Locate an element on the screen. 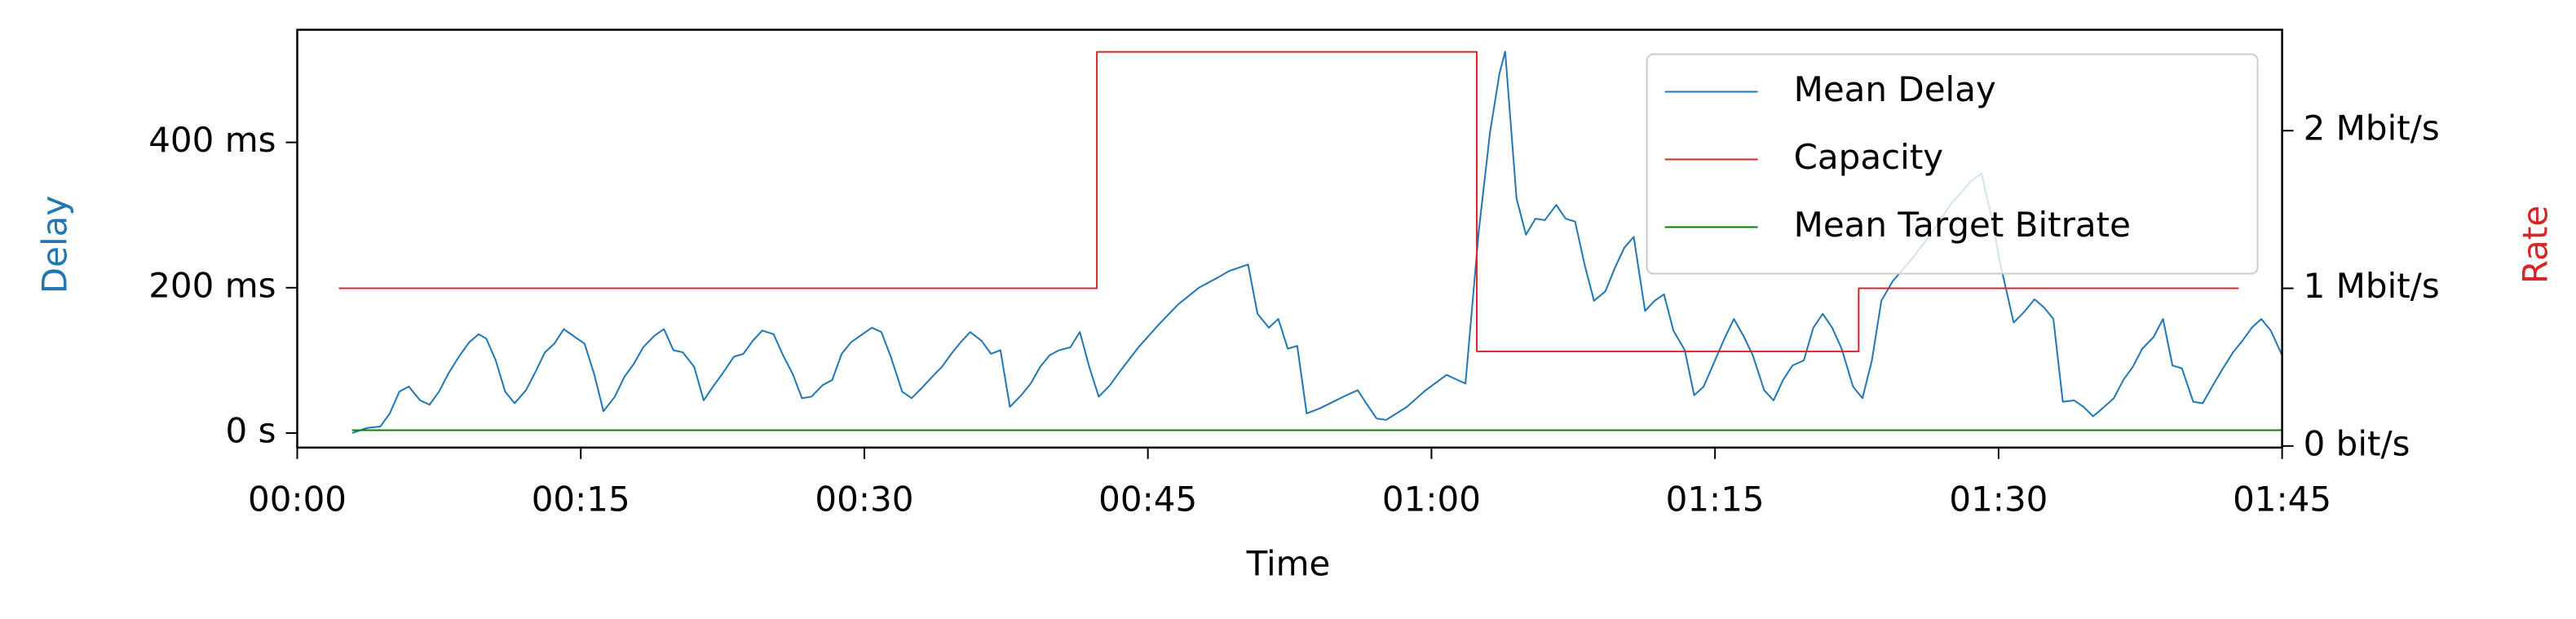 Image resolution: width=2576 pixels, height=619 pixels. legend: Mean Delay Capacity Mean Target Bitrate is located at coordinates (1952, 164).